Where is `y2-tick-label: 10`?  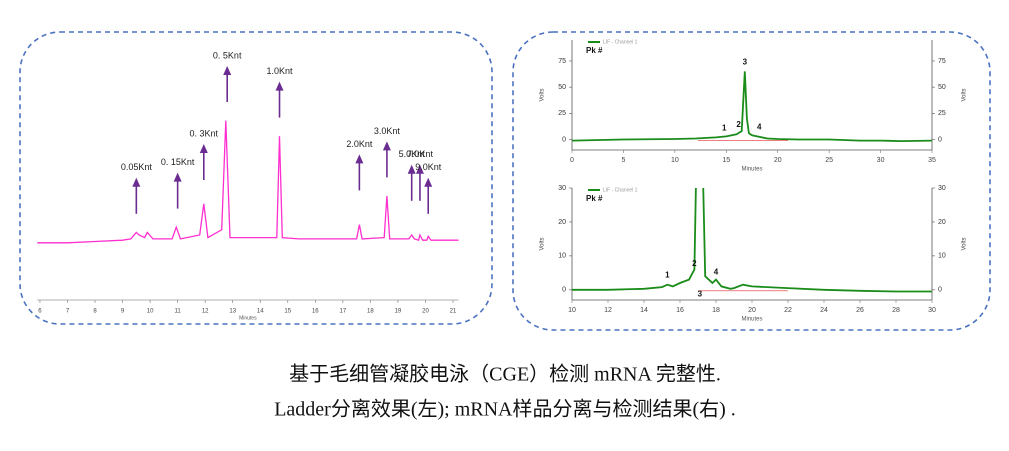 y2-tick-label: 10 is located at coordinates (942, 256).